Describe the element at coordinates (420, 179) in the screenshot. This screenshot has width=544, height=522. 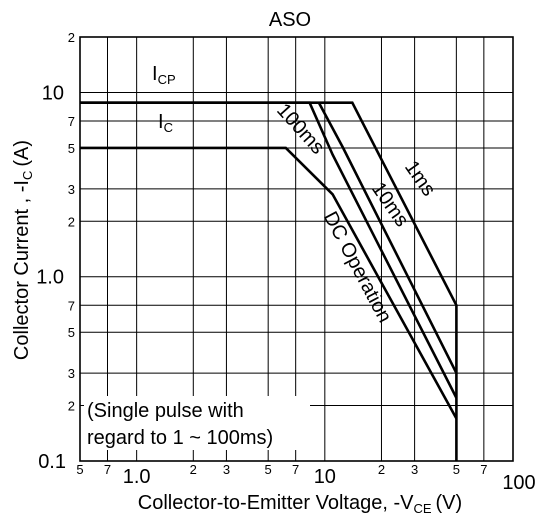
I see `label-1ms: 1ms` at that location.